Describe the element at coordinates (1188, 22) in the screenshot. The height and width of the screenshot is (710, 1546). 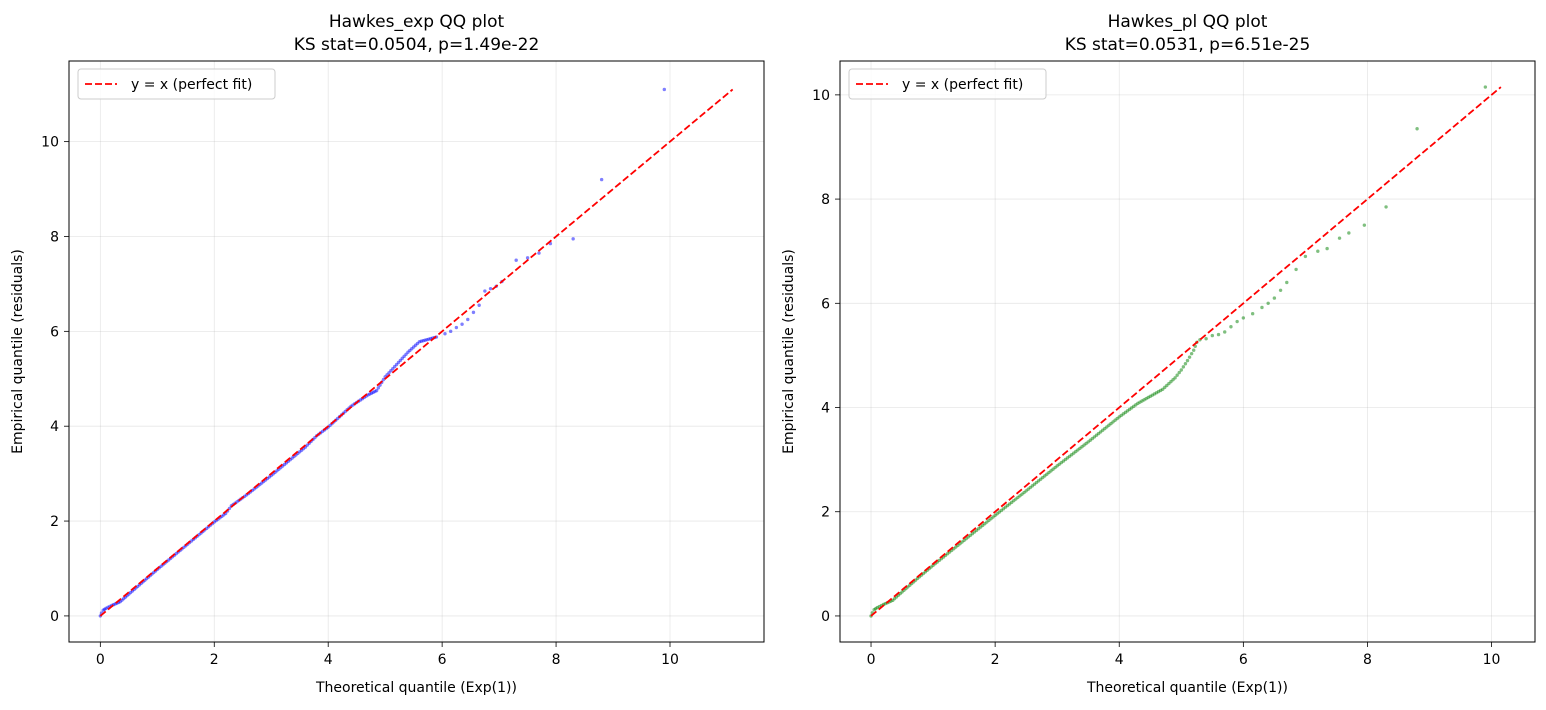
I see `chart-title: Hawkes_pl QQ plot` at that location.